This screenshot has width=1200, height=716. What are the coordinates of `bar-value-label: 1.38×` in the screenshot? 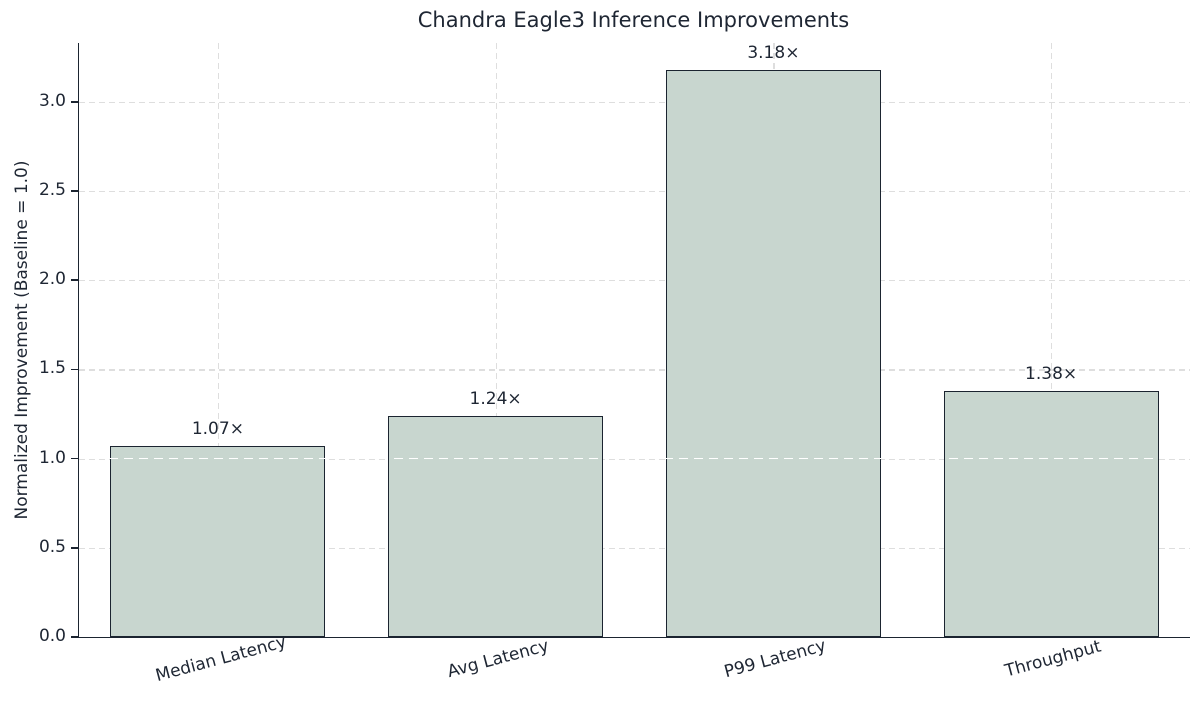 It's located at (1051, 373).